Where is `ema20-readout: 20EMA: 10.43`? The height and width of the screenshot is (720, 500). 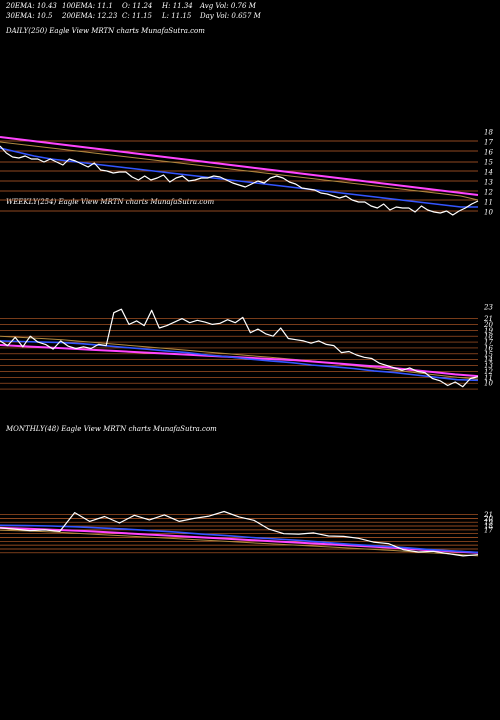 ema20-readout: 20EMA: 10.43 is located at coordinates (31, 6).